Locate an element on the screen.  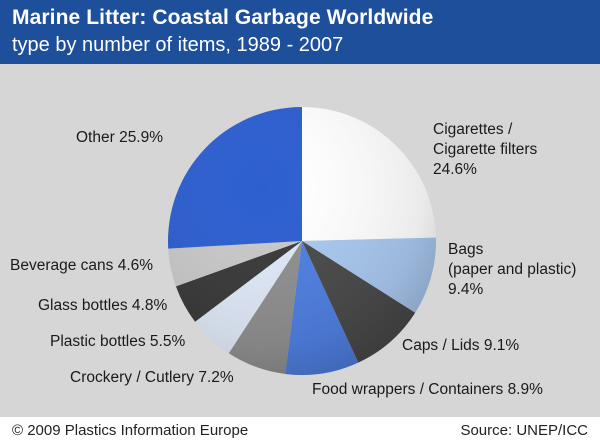
chart-title: Marine Litter: Coastal Garbage Worldwide is located at coordinates (223, 17).